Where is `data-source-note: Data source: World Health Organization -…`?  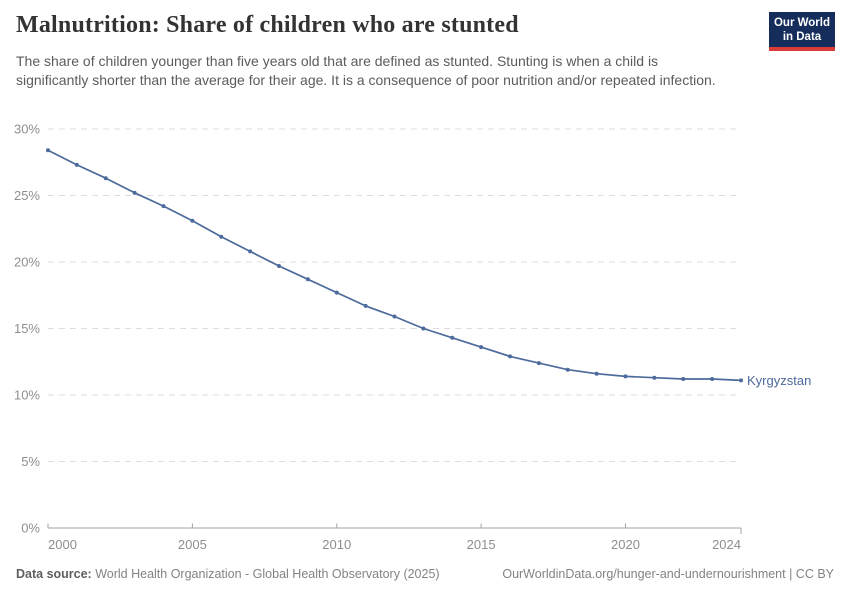
data-source-note: Data source: World Health Organization -… is located at coordinates (228, 574).